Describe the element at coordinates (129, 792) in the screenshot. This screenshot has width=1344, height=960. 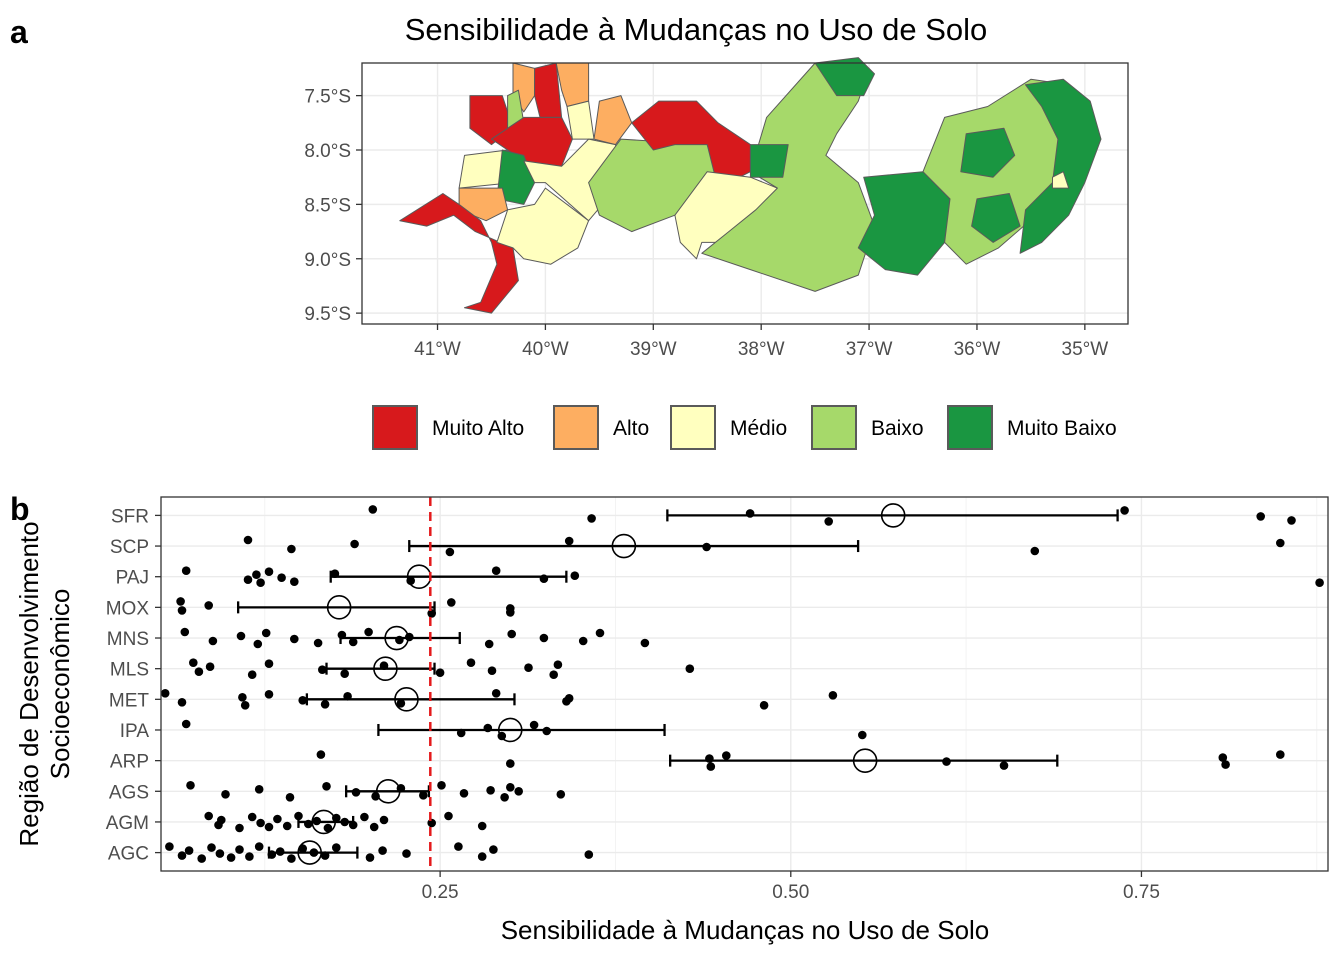
I see `scatter-y-tick-label: AGS` at that location.